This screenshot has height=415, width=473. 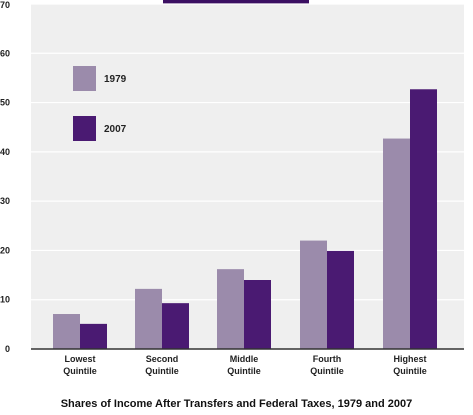 I want to click on legend-label-1979: 1979, so click(x=115, y=79).